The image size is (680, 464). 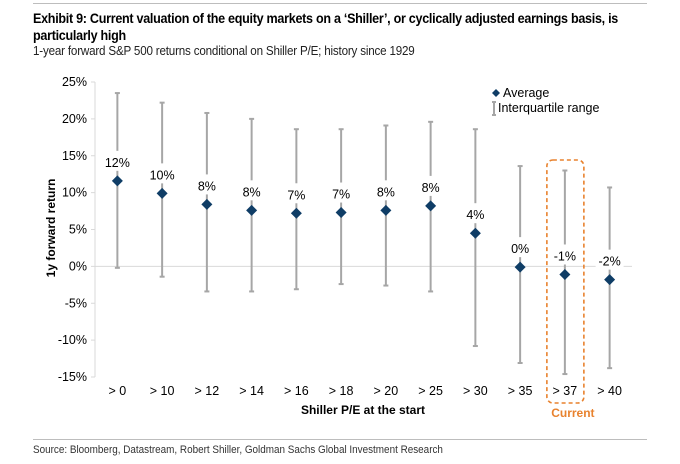 I want to click on x-tick-label: > 14, so click(x=251, y=391).